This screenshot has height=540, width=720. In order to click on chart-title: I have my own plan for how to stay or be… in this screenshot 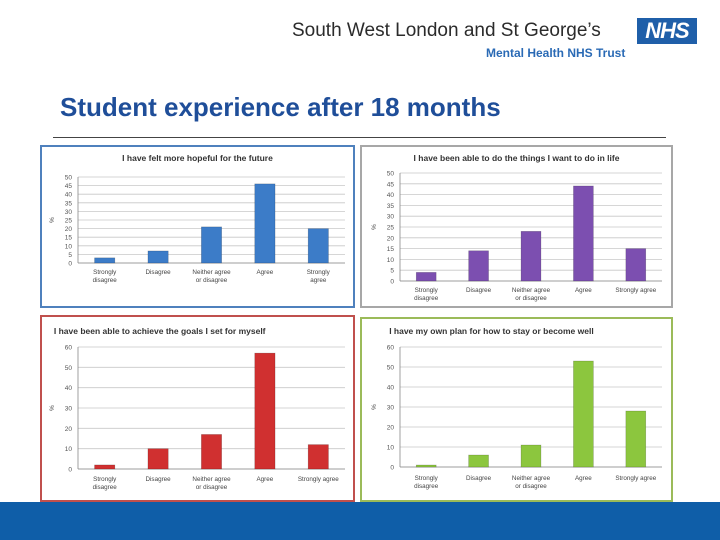, I will do `click(491, 331)`.